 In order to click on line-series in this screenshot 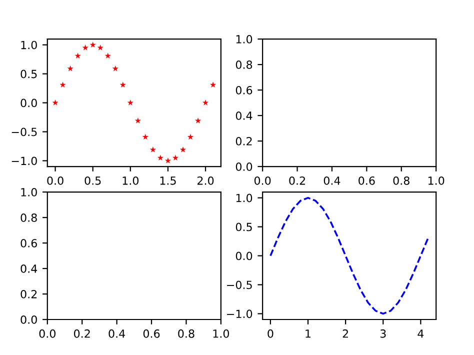, I will do `click(350, 255)`.